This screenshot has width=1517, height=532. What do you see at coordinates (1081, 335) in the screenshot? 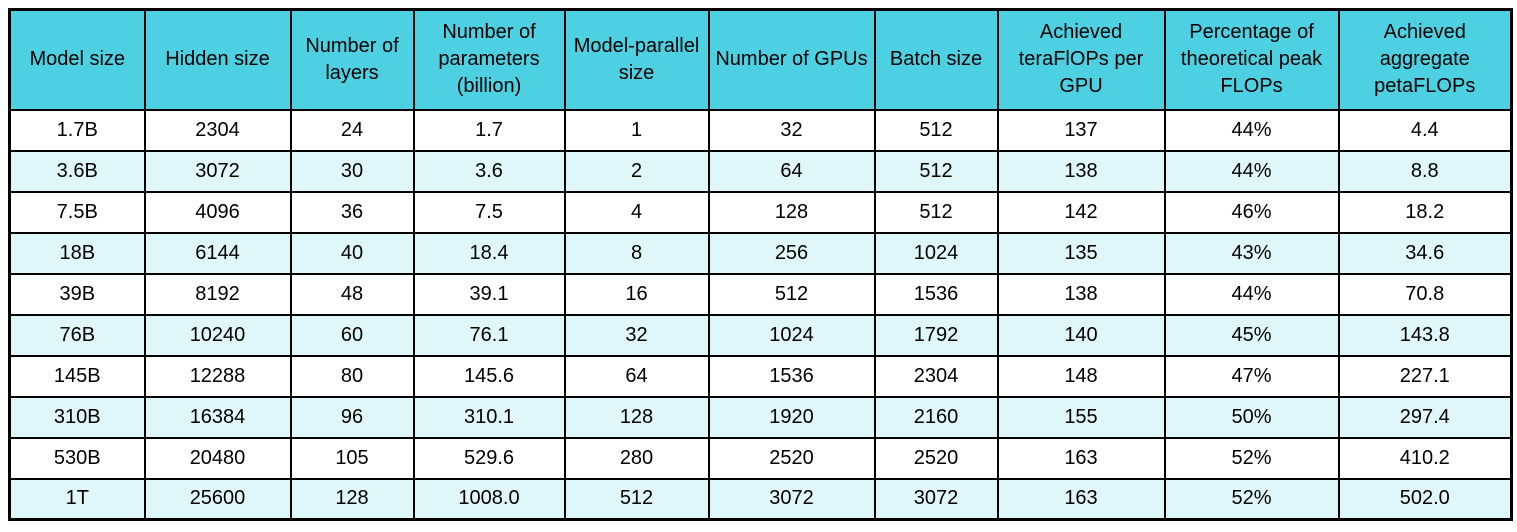
I see `table-cell: 140` at bounding box center [1081, 335].